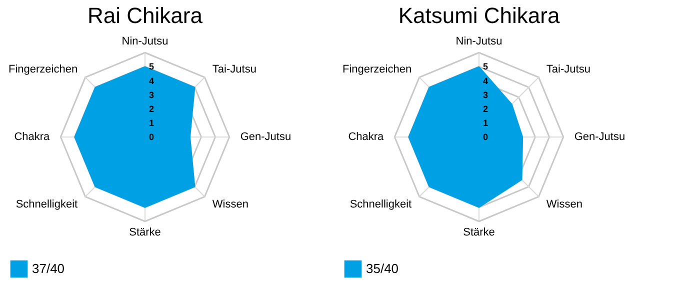 This screenshot has height=294, width=680. Describe the element at coordinates (146, 15) in the screenshot. I see `chart-title: Rai Chikara` at that location.